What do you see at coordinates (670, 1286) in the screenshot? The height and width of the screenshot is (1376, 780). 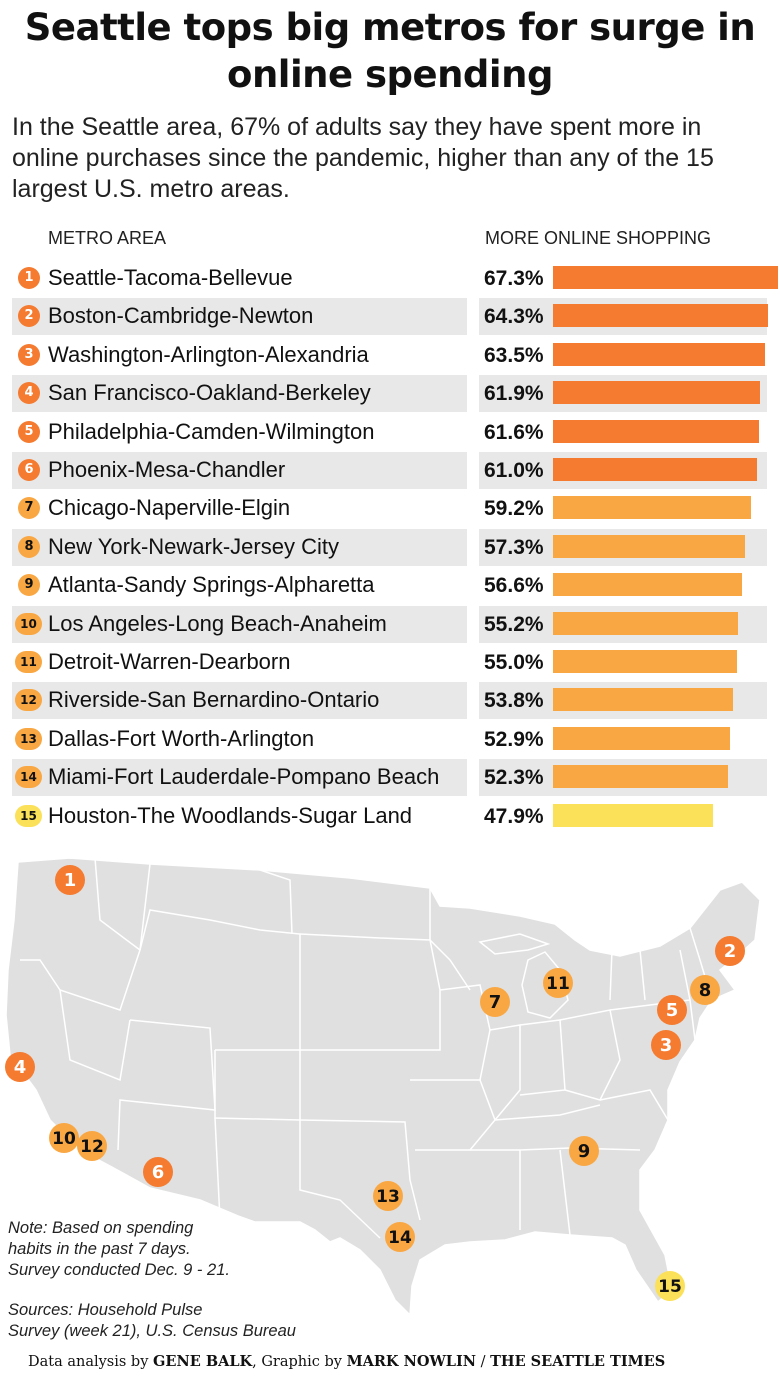 I see `map-marker-15: 15` at bounding box center [670, 1286].